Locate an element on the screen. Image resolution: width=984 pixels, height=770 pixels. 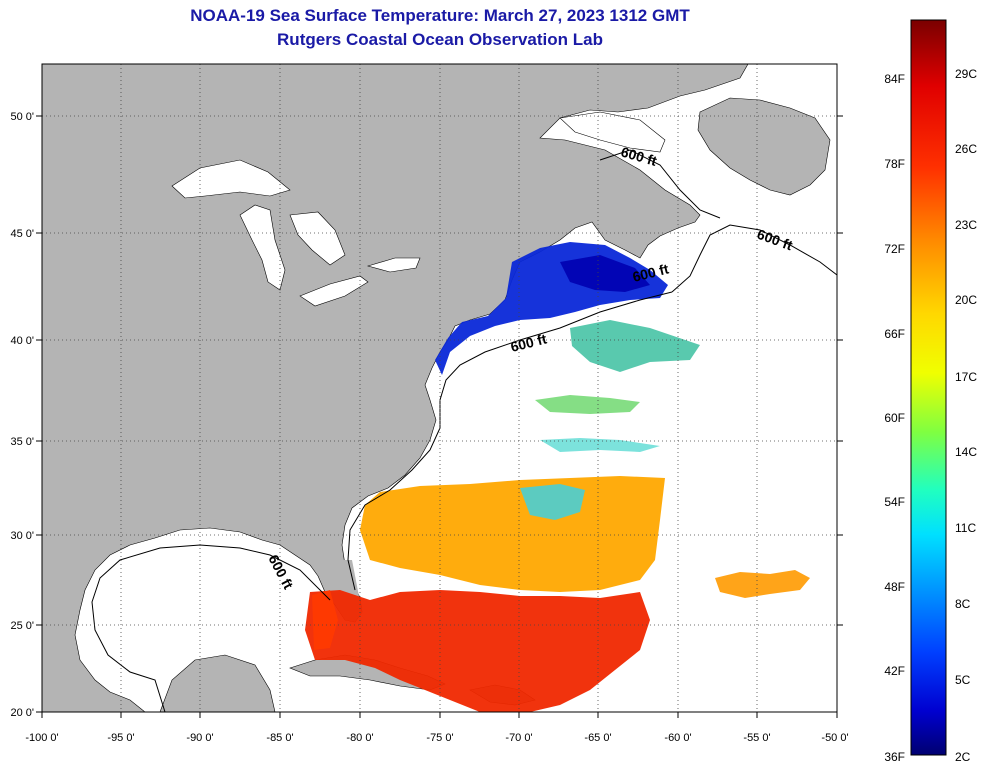
lat-label: 25 0' is located at coordinates (22, 626).